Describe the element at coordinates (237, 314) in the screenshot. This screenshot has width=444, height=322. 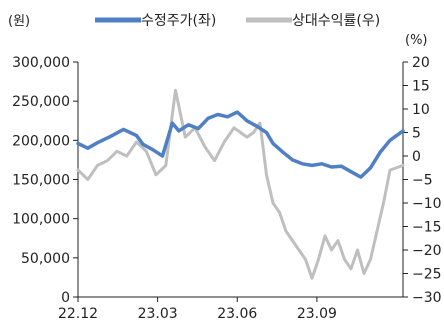
I see `x-tick-label: 23.06` at that location.